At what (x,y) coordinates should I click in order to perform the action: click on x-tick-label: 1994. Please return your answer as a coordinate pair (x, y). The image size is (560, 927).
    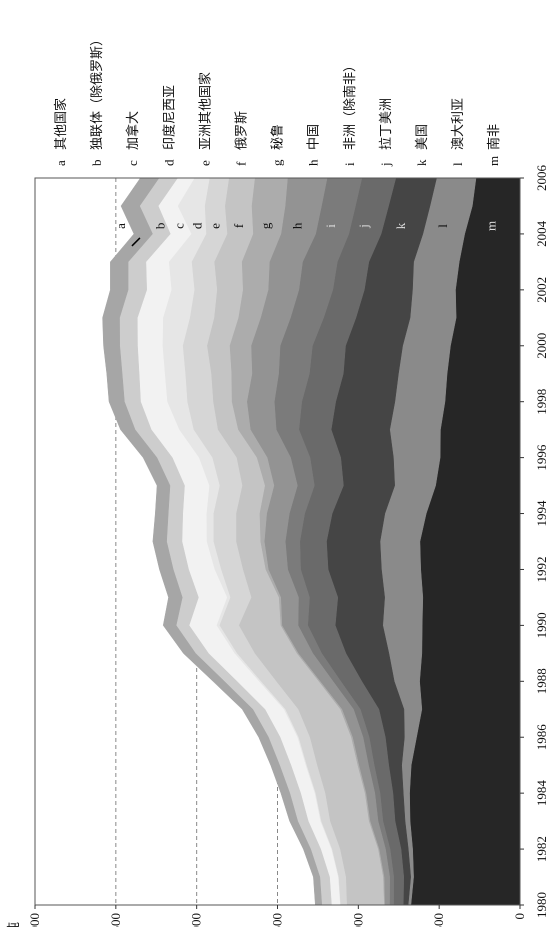
    Looking at the image, I should click on (541, 513).